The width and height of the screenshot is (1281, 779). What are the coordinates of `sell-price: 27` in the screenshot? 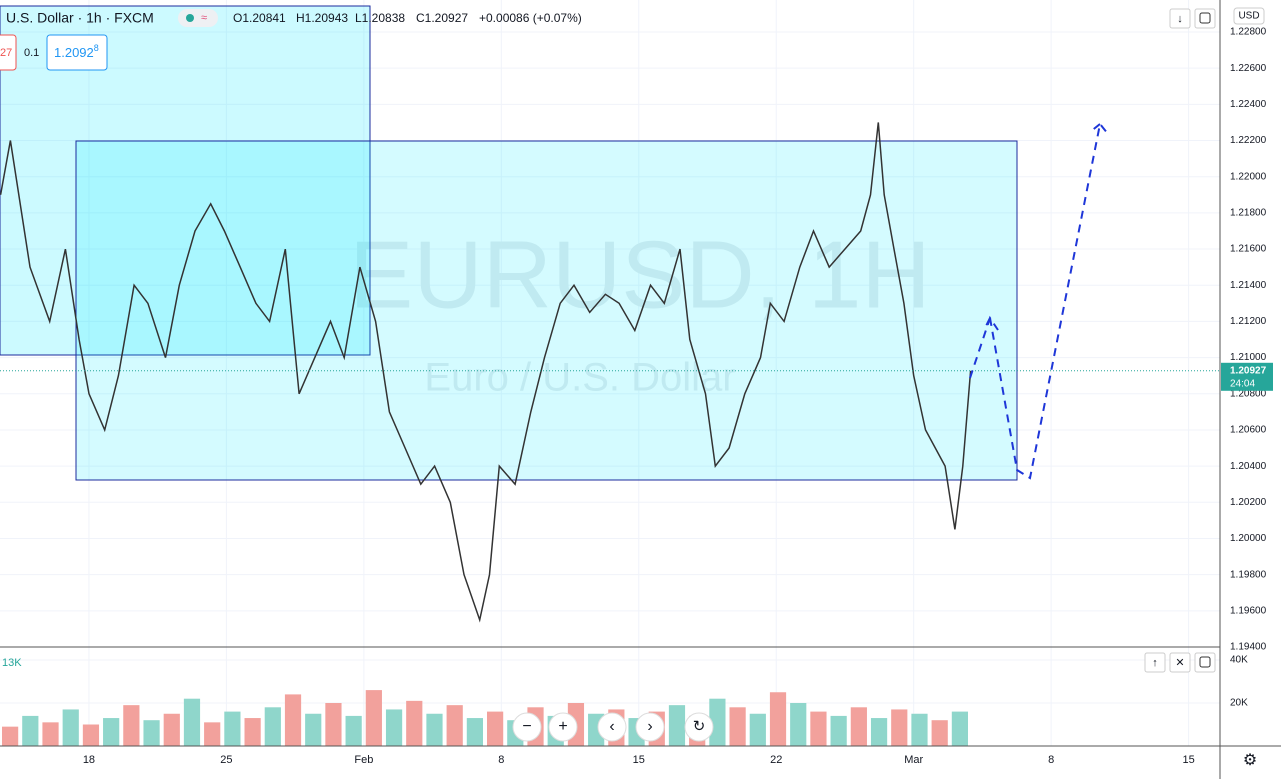 It's located at (6, 53).